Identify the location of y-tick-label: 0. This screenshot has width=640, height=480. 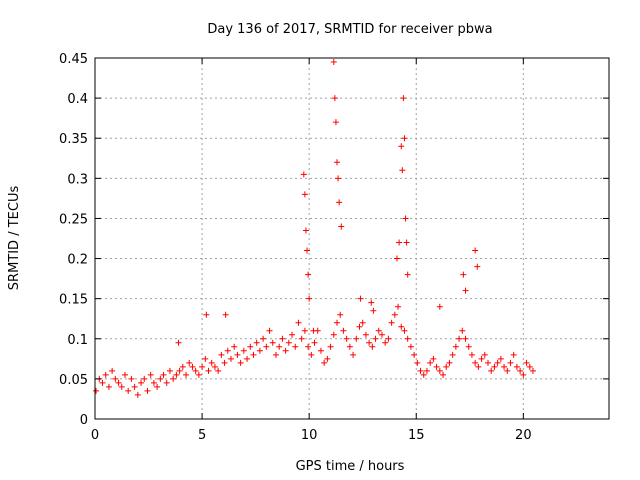
(84, 420).